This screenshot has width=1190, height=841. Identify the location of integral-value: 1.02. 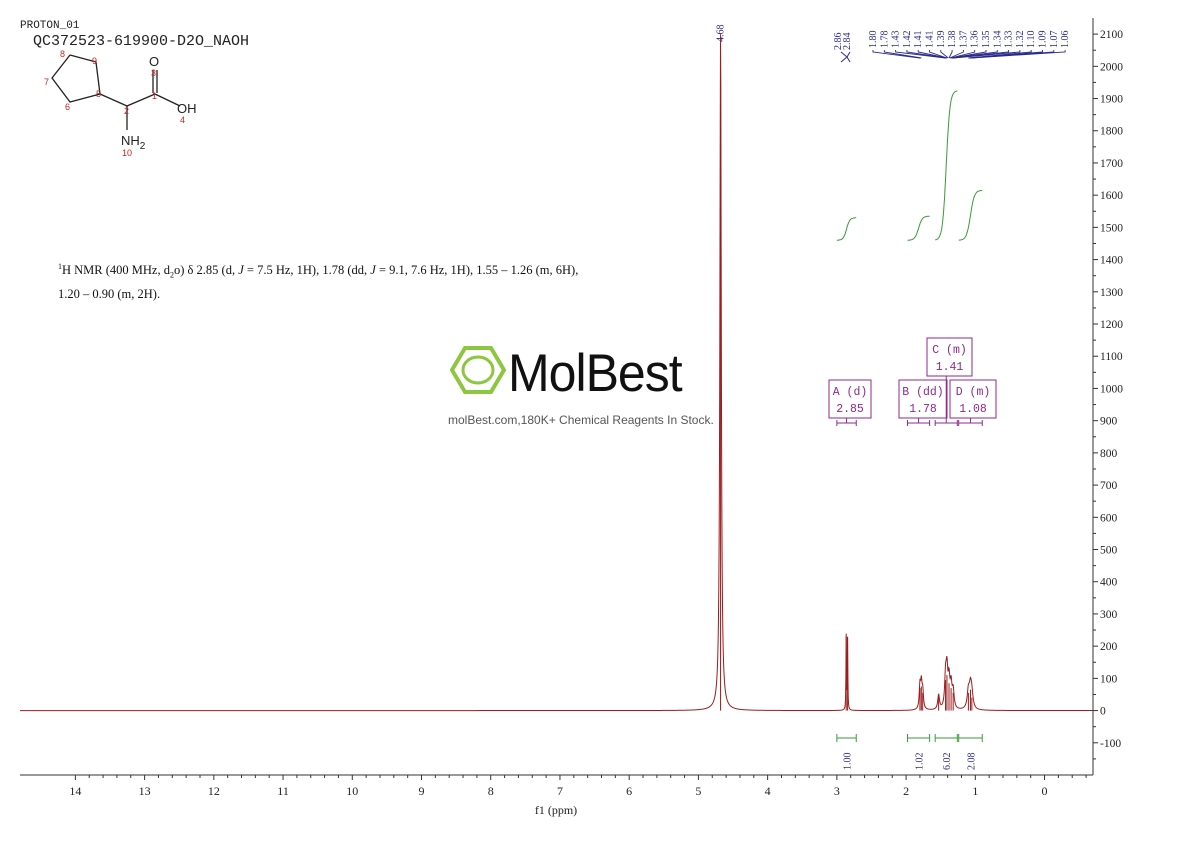
(920, 762).